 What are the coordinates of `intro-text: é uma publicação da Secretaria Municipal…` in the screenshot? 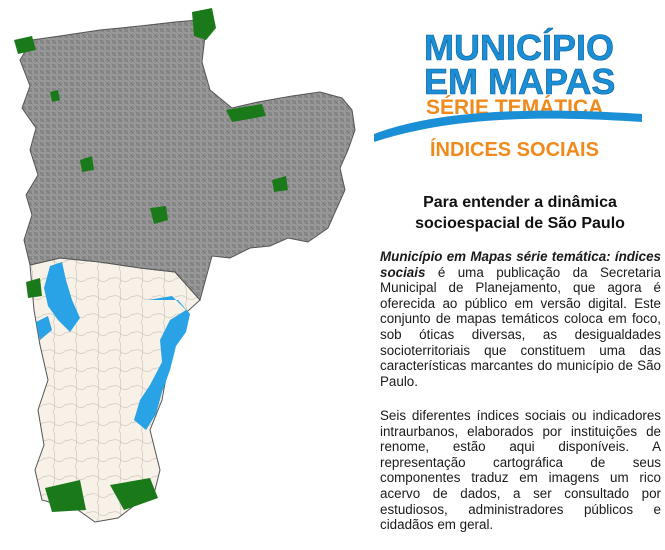 It's located at (520, 326).